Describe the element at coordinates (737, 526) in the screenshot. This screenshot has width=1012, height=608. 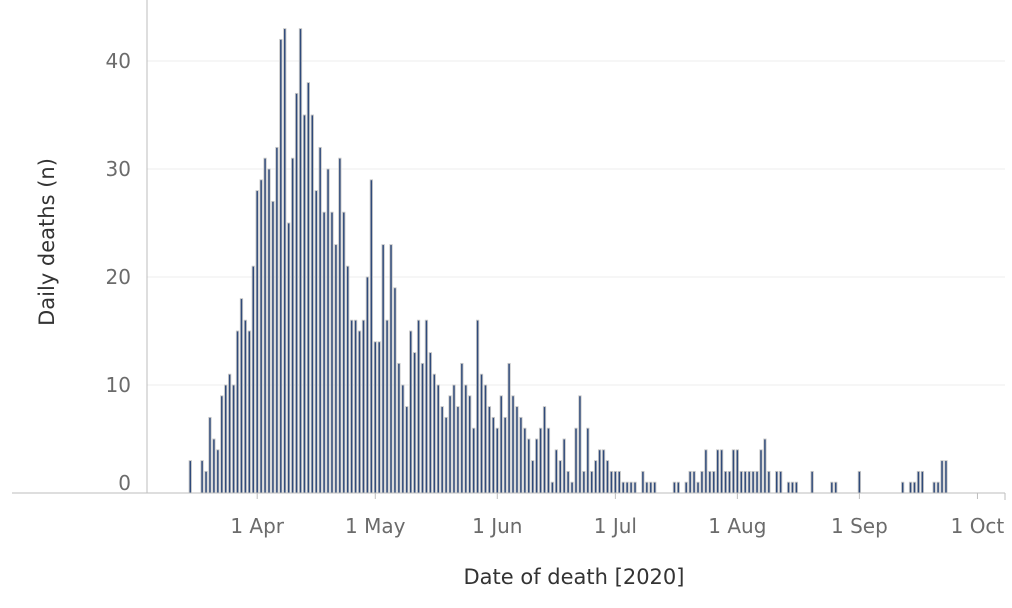
I see `x-tick-label: 1 Aug` at that location.